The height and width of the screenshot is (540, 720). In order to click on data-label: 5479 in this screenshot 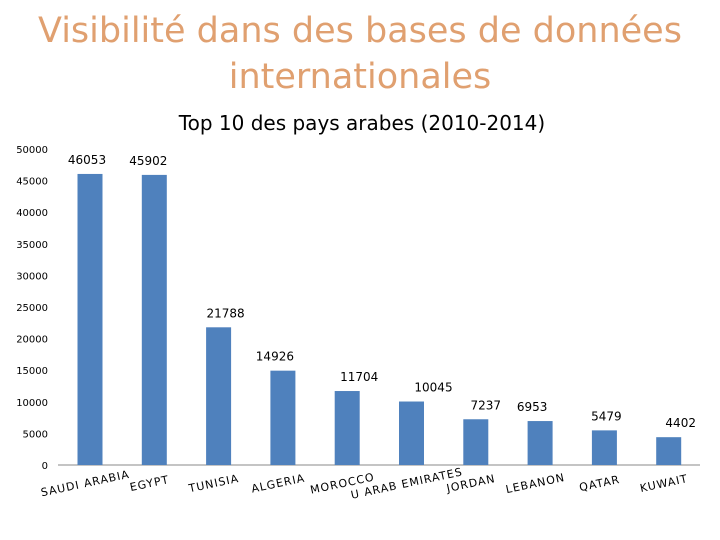, I will do `click(606, 416)`.